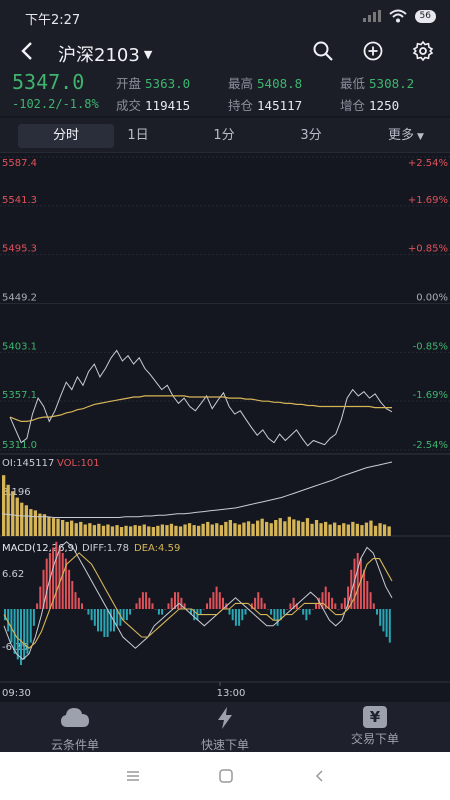 The width and height of the screenshot is (450, 800). I want to click on contract-selector: 沪深2103 ▼, so click(105, 54).